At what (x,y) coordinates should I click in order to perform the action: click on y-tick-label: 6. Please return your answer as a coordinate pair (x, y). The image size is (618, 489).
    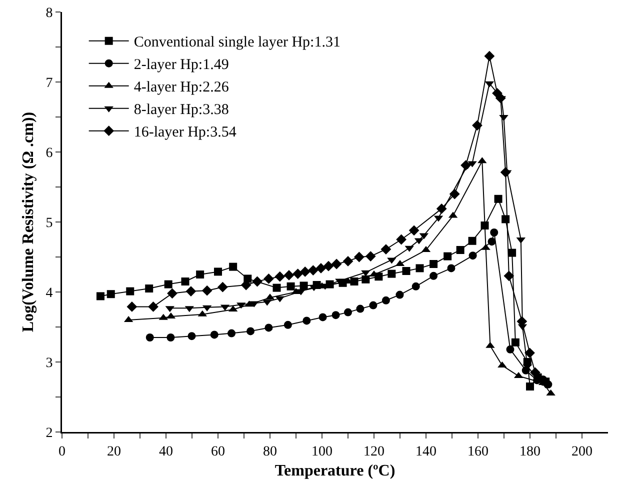
    Looking at the image, I should click on (49, 153).